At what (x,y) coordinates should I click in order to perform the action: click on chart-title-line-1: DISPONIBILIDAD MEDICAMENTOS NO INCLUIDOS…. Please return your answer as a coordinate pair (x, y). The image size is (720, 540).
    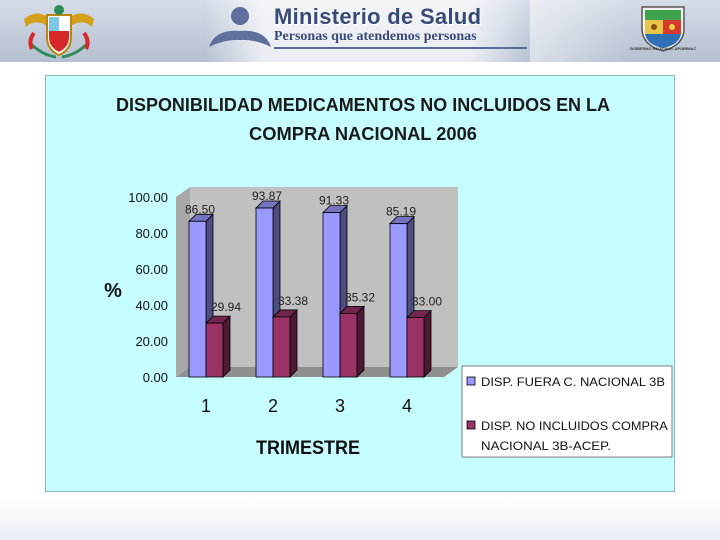
    Looking at the image, I should click on (363, 105).